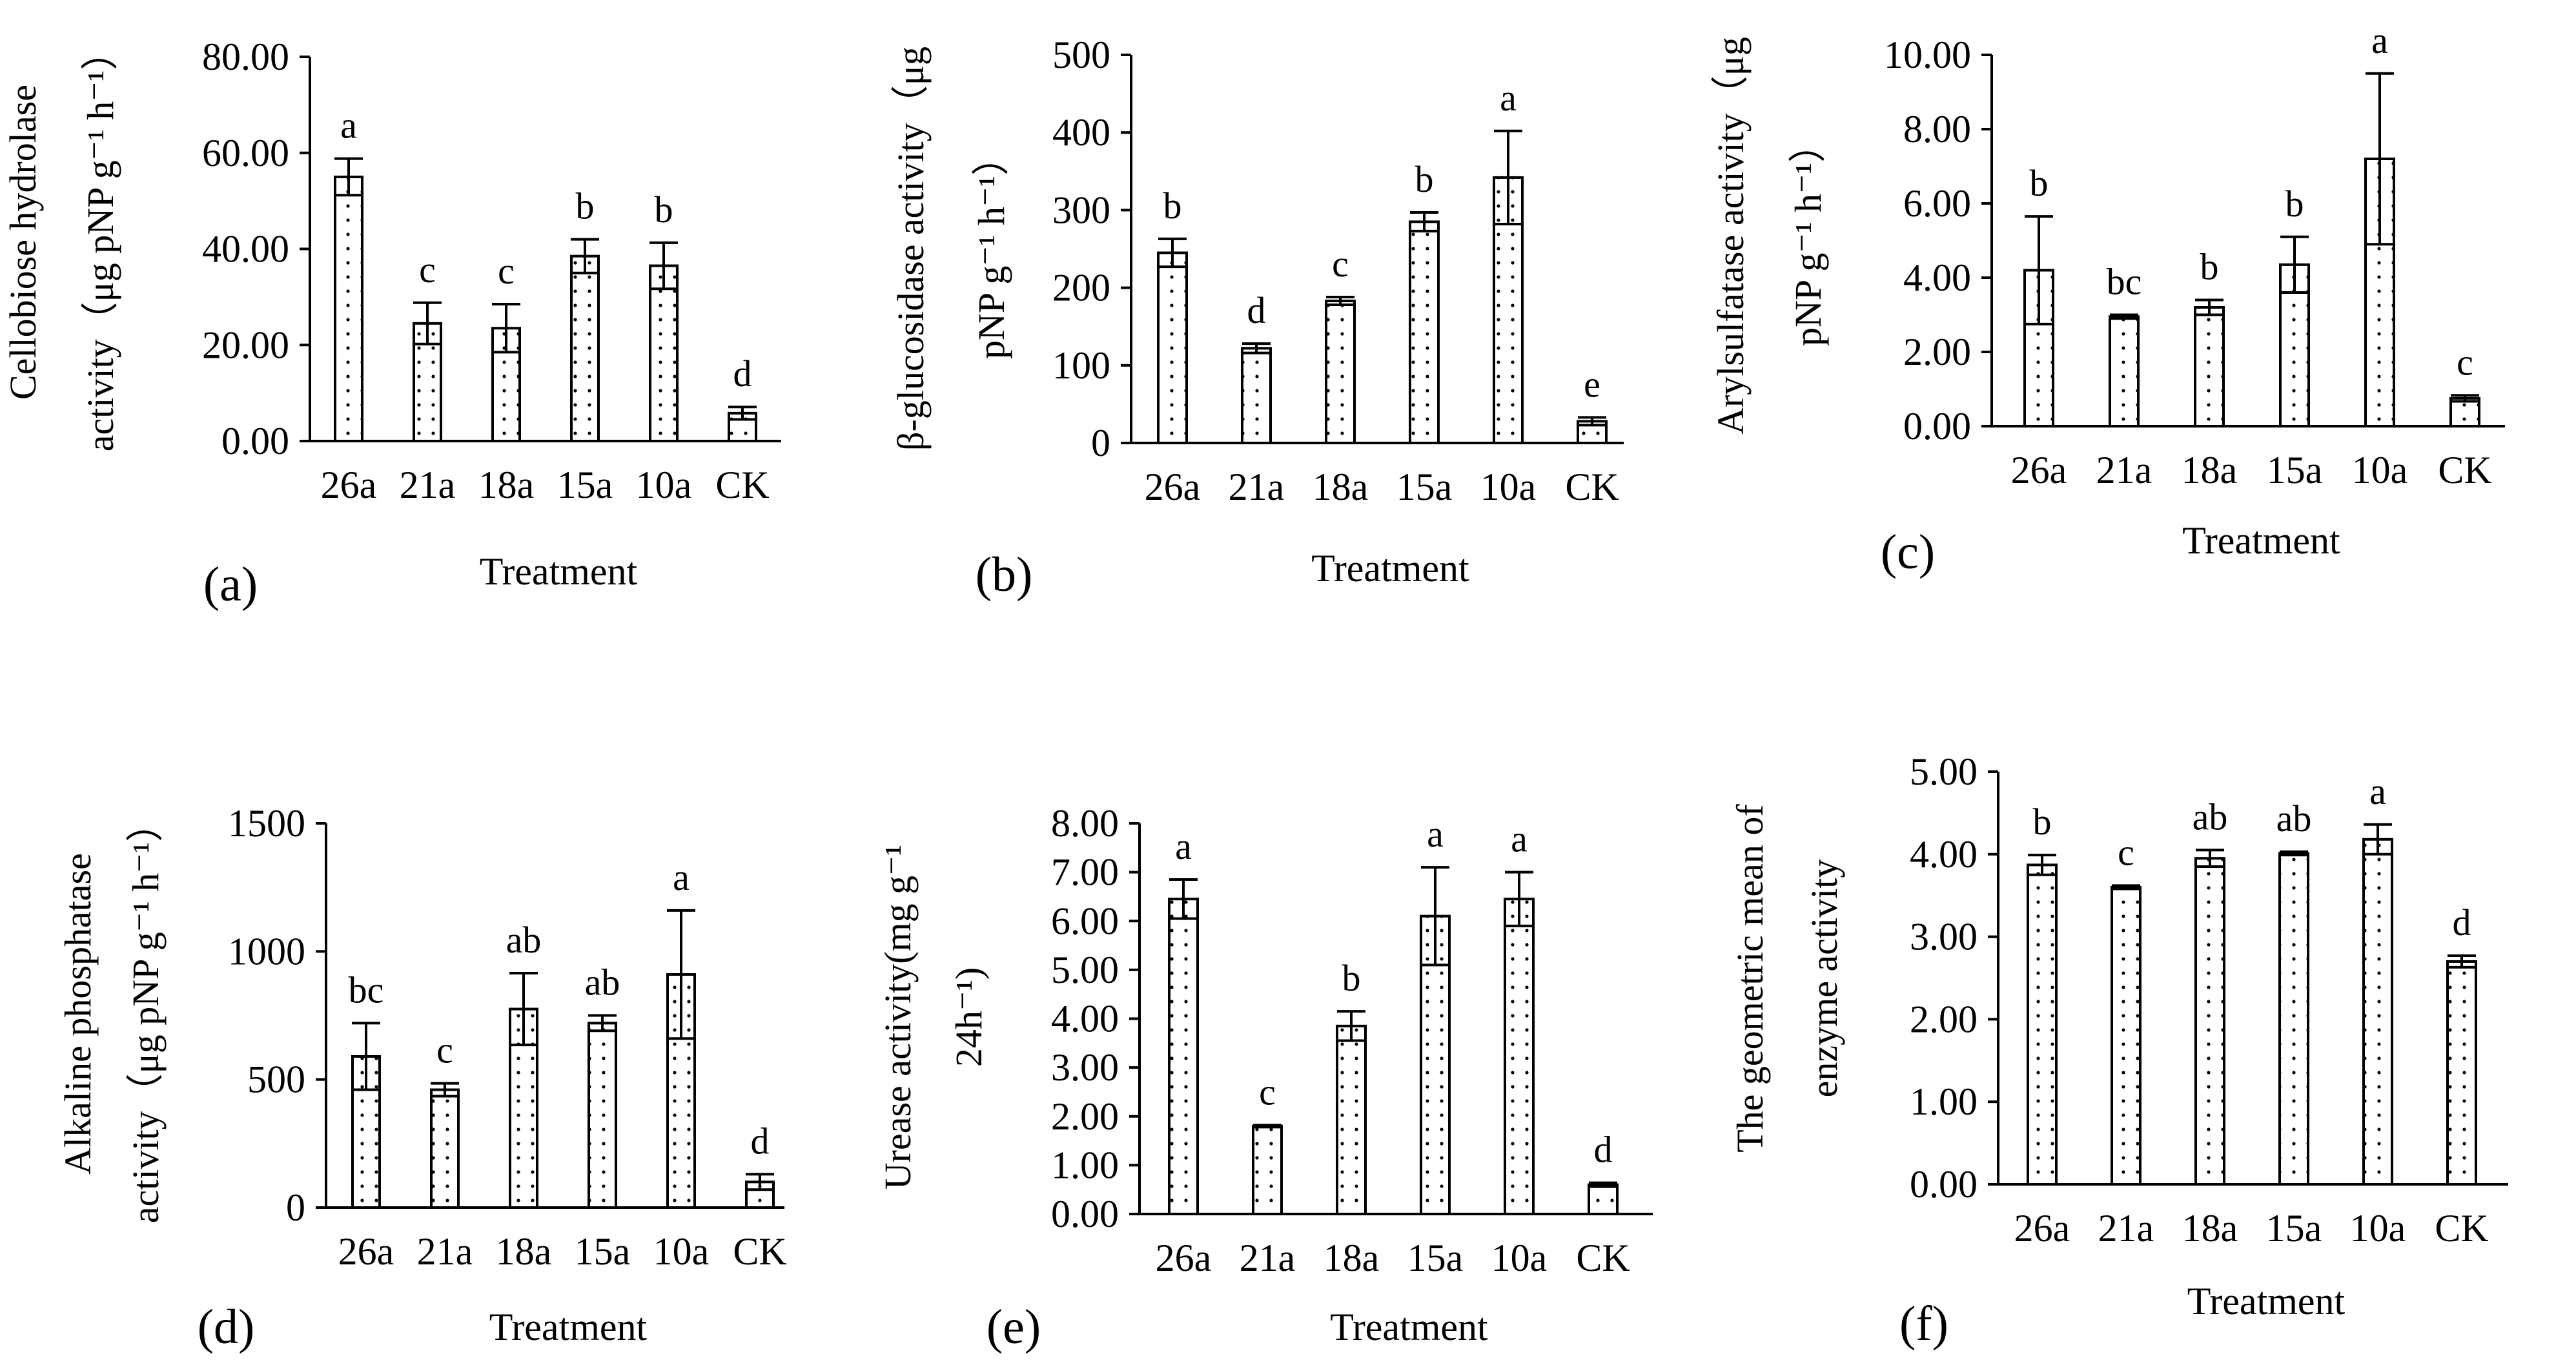 The height and width of the screenshot is (1369, 2576). I want to click on y-tick-label: 80.00, so click(246, 57).